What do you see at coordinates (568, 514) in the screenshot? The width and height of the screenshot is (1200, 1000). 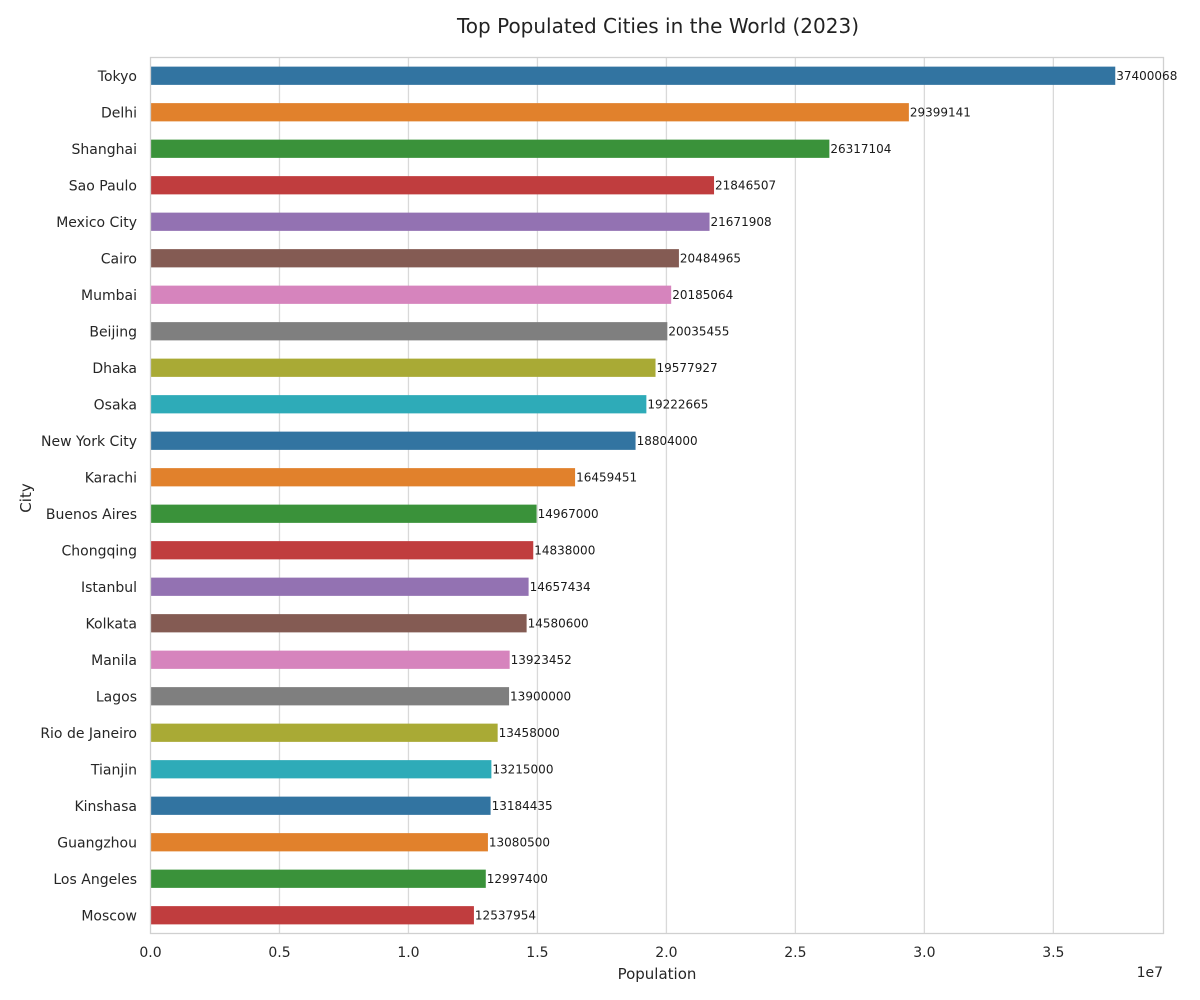 I see `bar-value-label: 14967000` at bounding box center [568, 514].